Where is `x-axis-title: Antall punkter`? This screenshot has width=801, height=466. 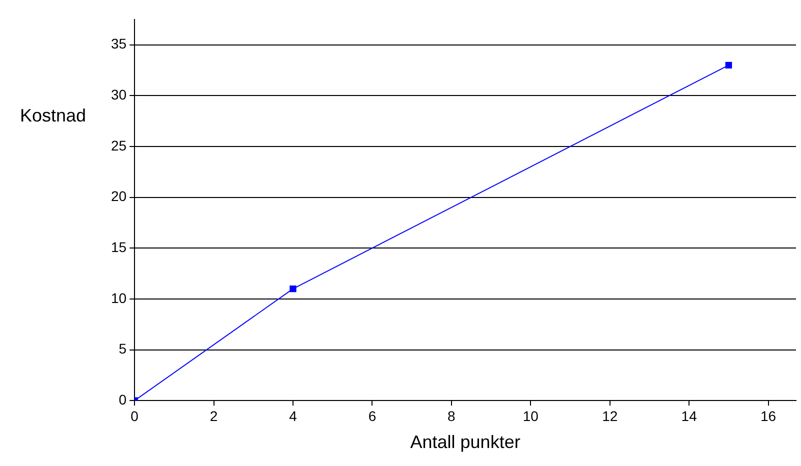 x-axis-title: Antall punkter is located at coordinates (465, 442).